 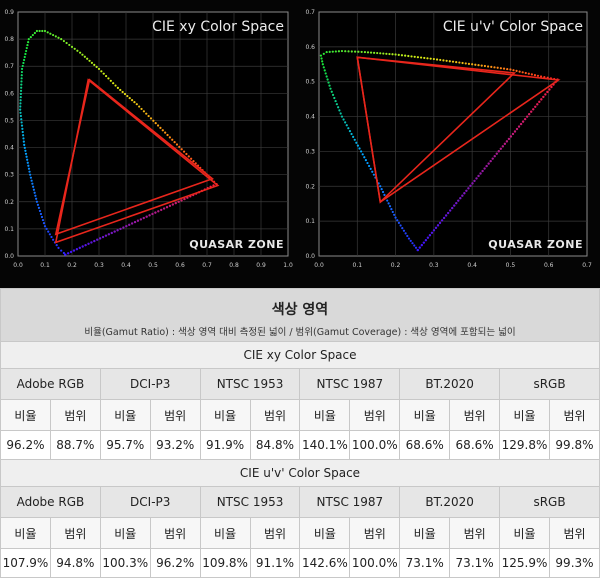 What do you see at coordinates (475, 563) in the screenshot?
I see `metric-value: 73.1%` at bounding box center [475, 563].